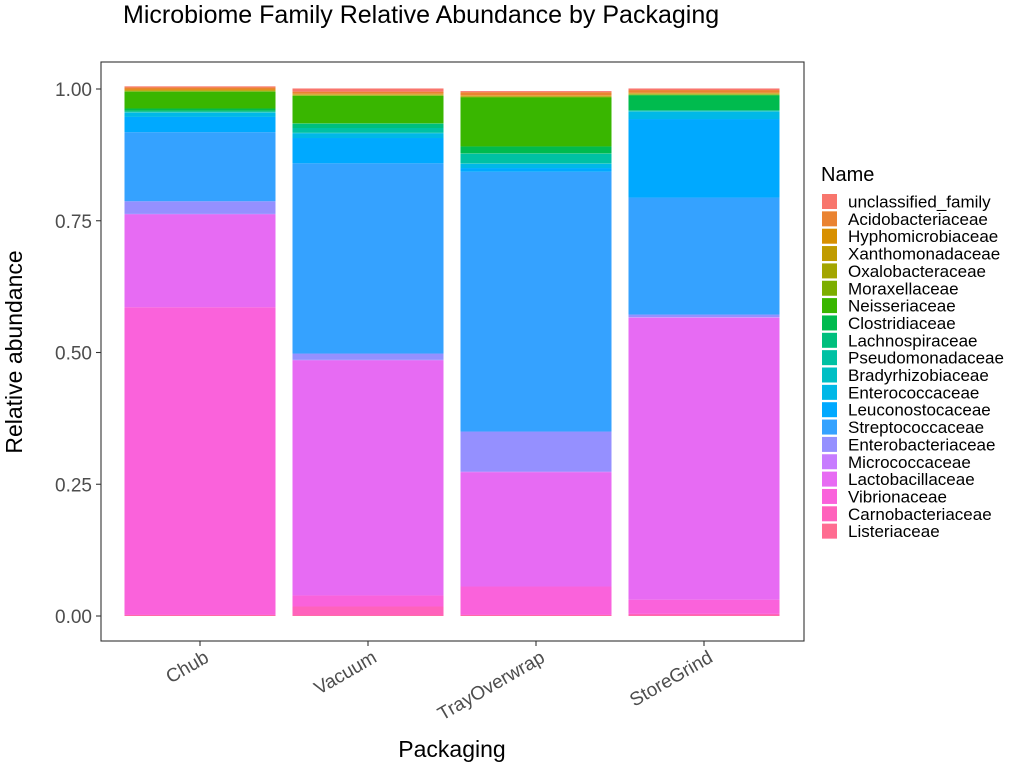 The image size is (1024, 768). Describe the element at coordinates (921, 444) in the screenshot. I see `legend-label: Enterobacteriaceae` at that location.